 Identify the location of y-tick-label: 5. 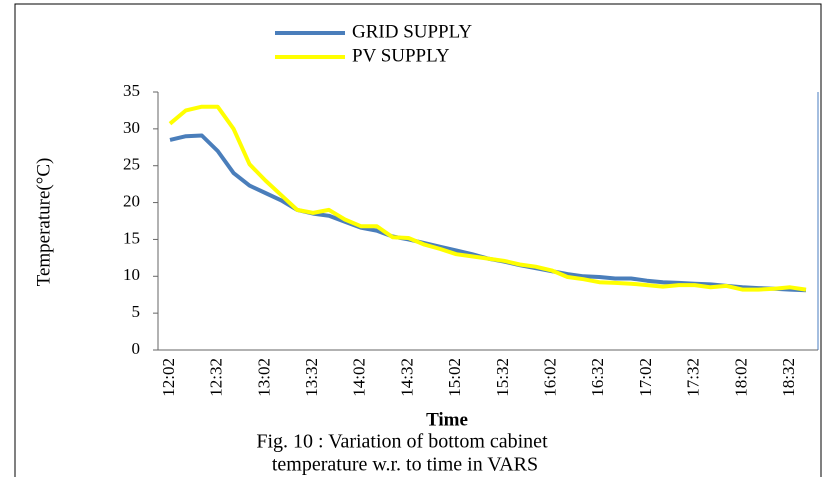
(136, 311).